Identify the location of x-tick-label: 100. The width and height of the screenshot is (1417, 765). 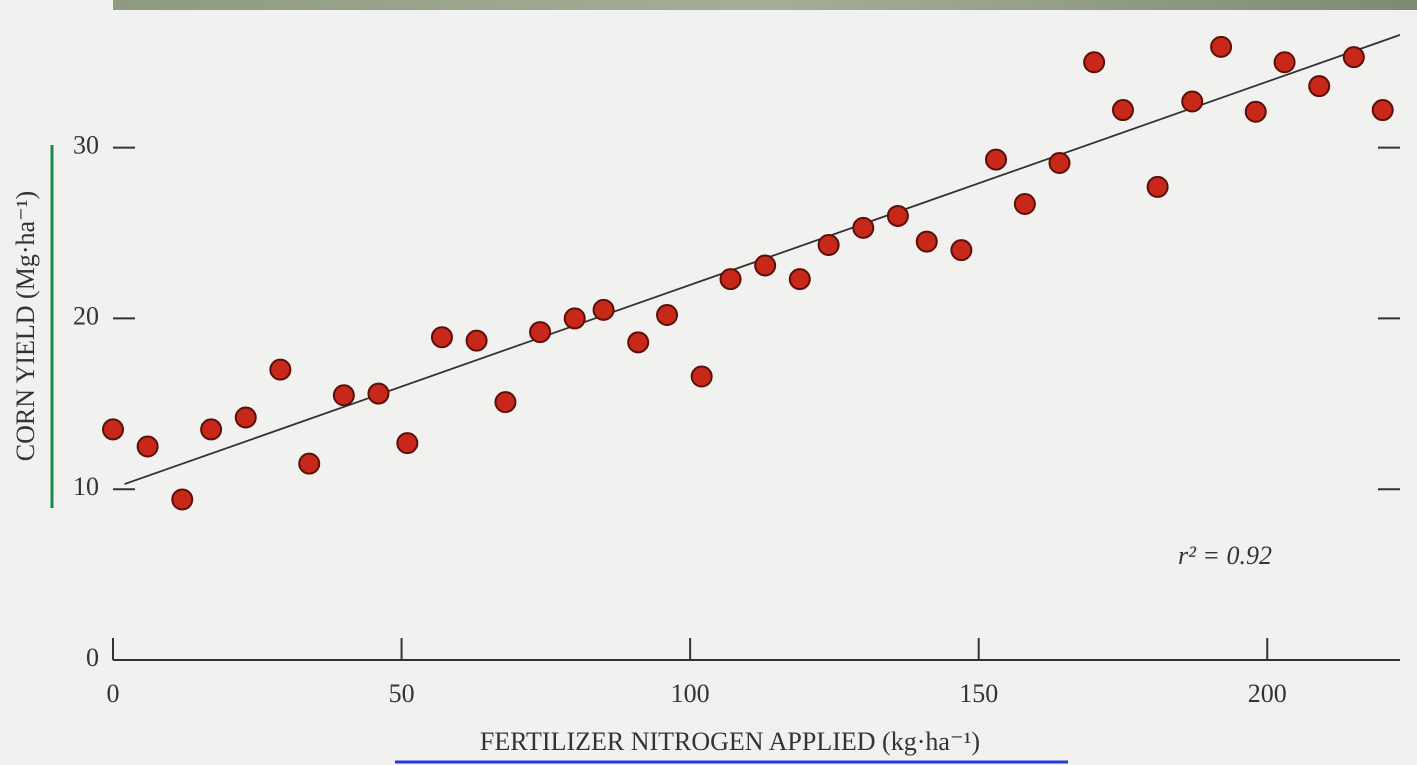
(690, 693).